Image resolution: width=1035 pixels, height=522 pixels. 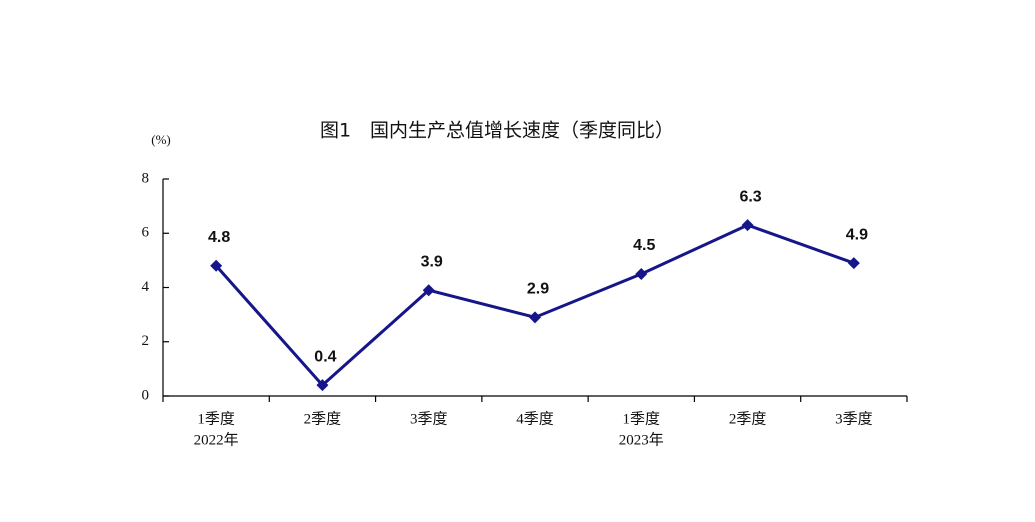 I want to click on data-label: 4.5, so click(x=644, y=245).